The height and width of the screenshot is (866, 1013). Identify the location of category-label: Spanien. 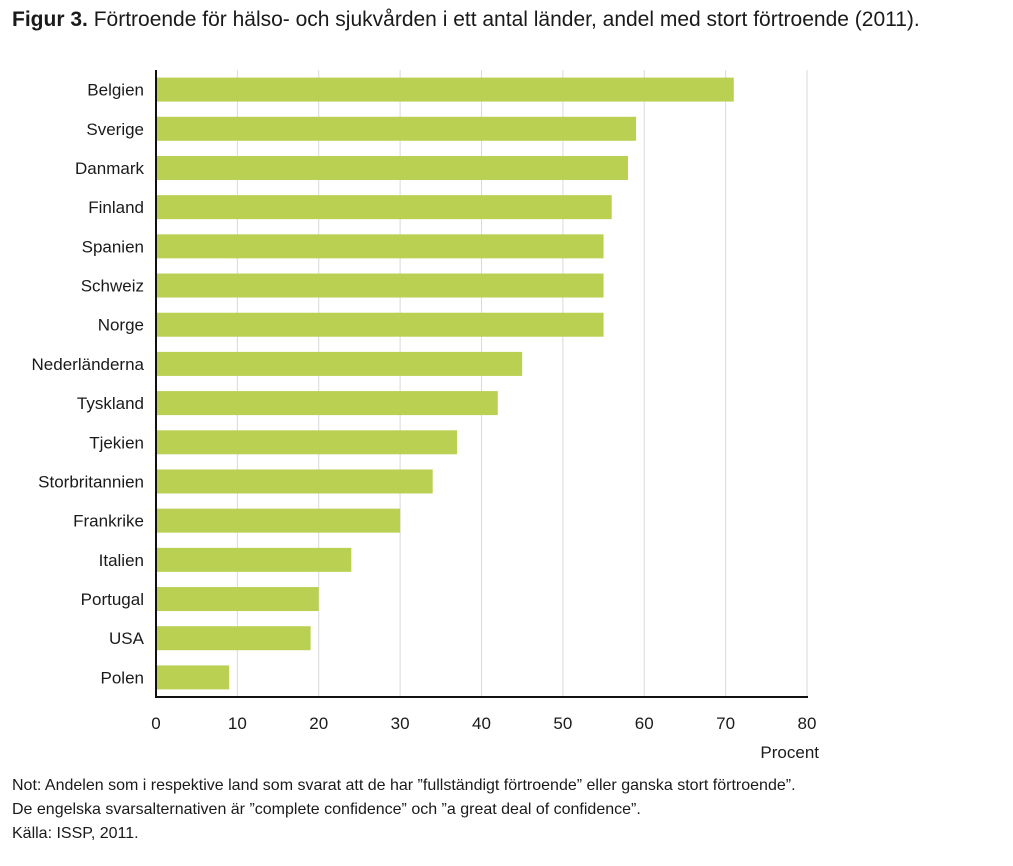
(113, 246).